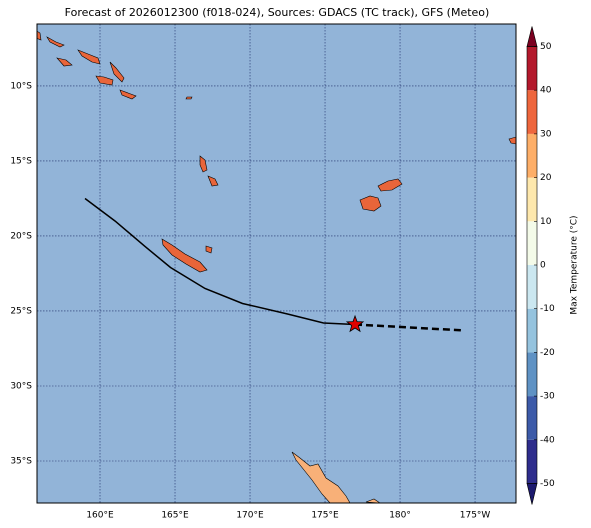  I want to click on forecast-track, so click(409, 327).